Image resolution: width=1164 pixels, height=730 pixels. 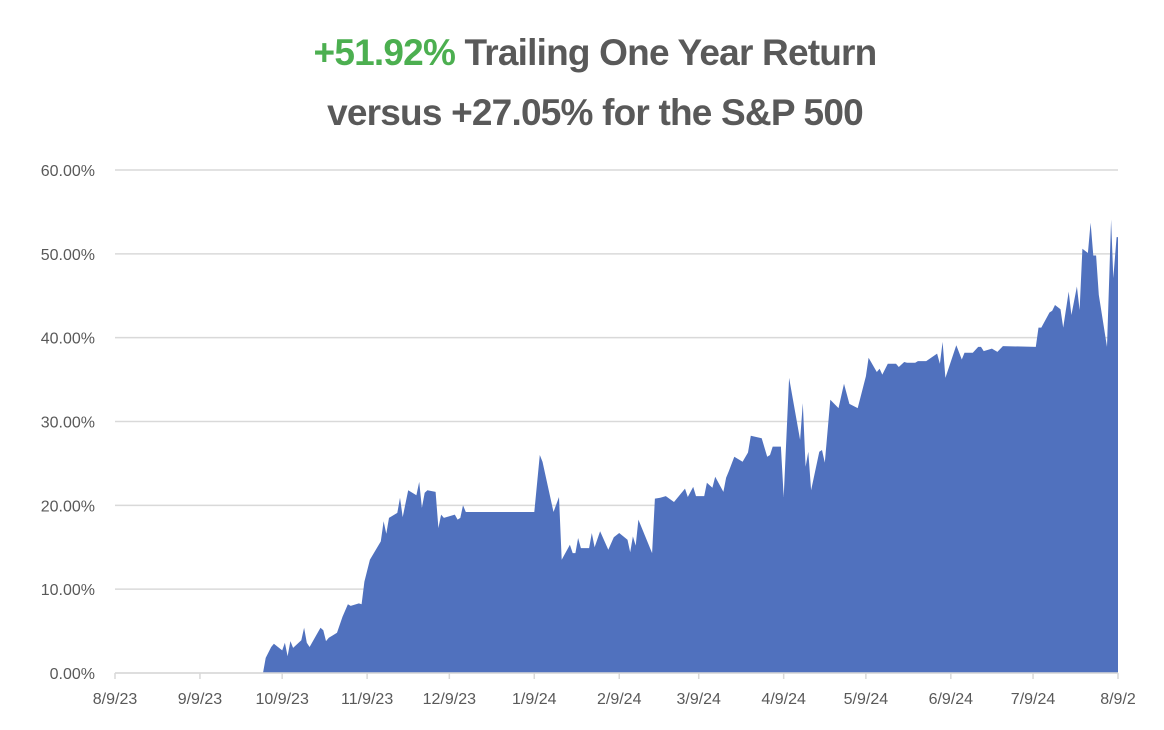 I want to click on fund-return-highlight: +51.92%, so click(x=384, y=52).